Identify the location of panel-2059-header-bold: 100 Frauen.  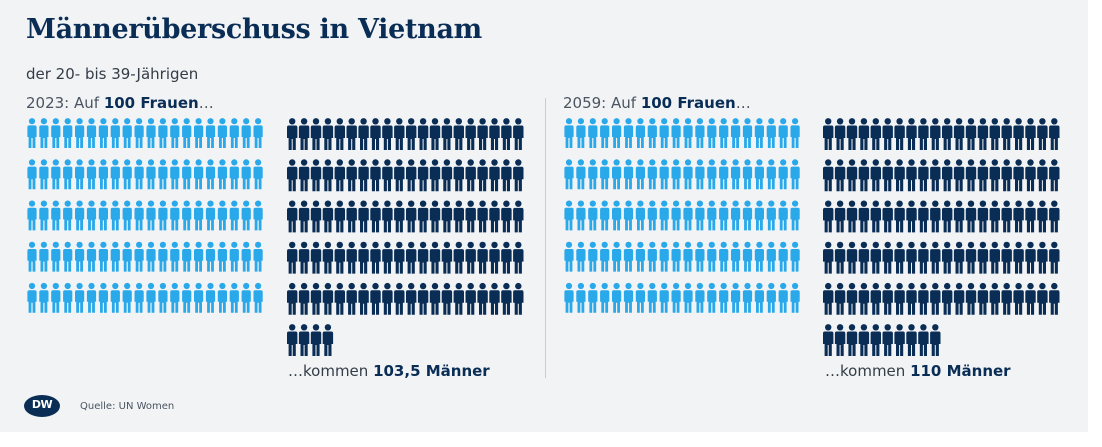
(688, 103).